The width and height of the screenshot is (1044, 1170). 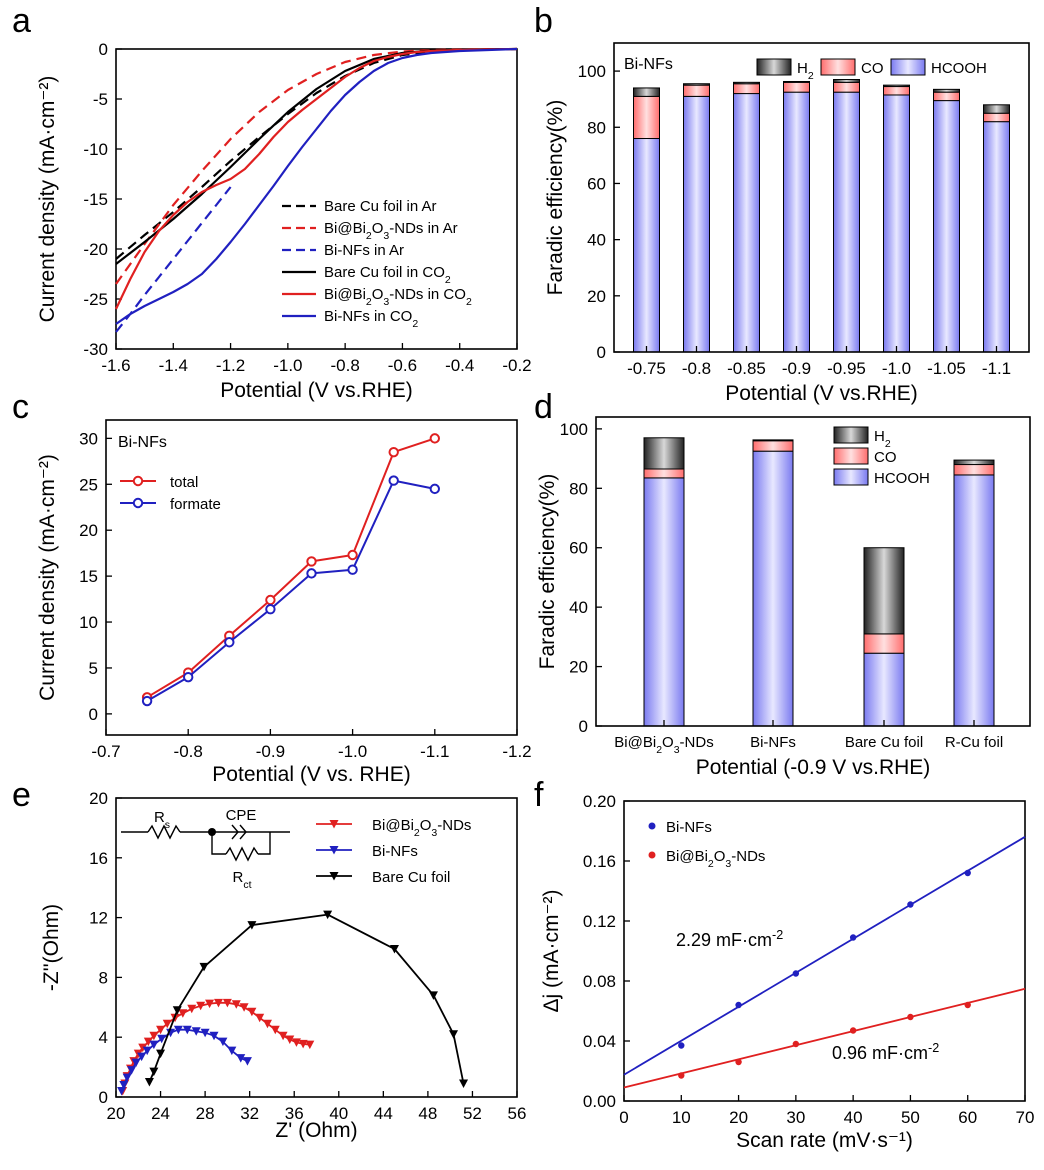 What do you see at coordinates (516, 751) in the screenshot?
I see `x-tick-label: -1.2` at bounding box center [516, 751].